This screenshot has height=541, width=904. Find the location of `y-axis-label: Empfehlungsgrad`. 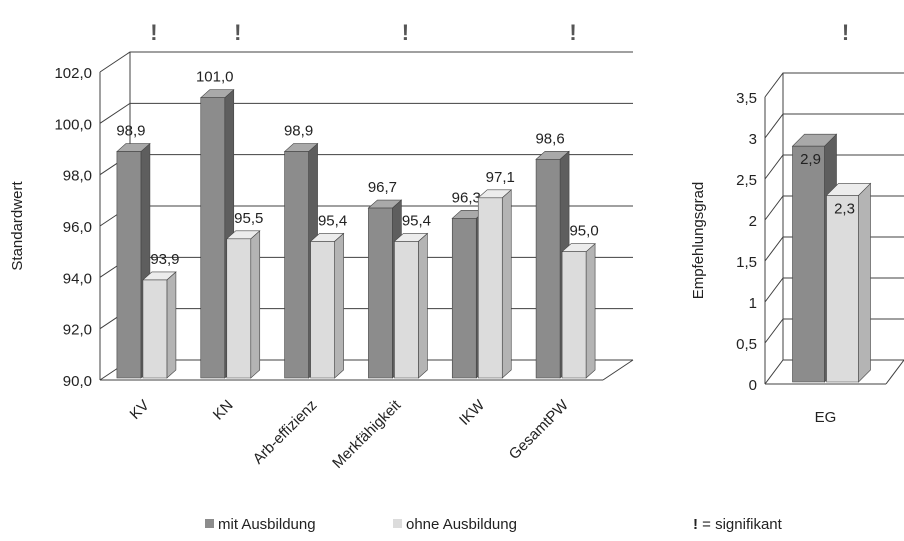

y-axis-label: Empfehlungsgrad is located at coordinates (698, 241).